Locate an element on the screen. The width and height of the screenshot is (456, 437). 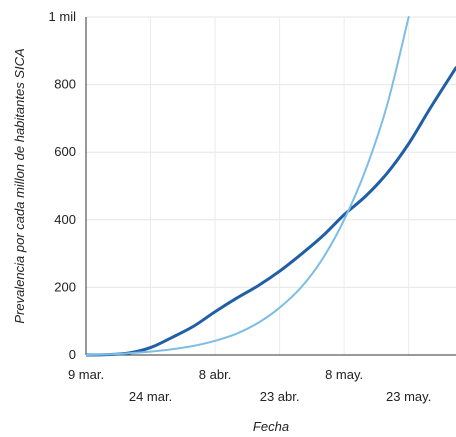
y-tick-label: 600 is located at coordinates (65, 151).